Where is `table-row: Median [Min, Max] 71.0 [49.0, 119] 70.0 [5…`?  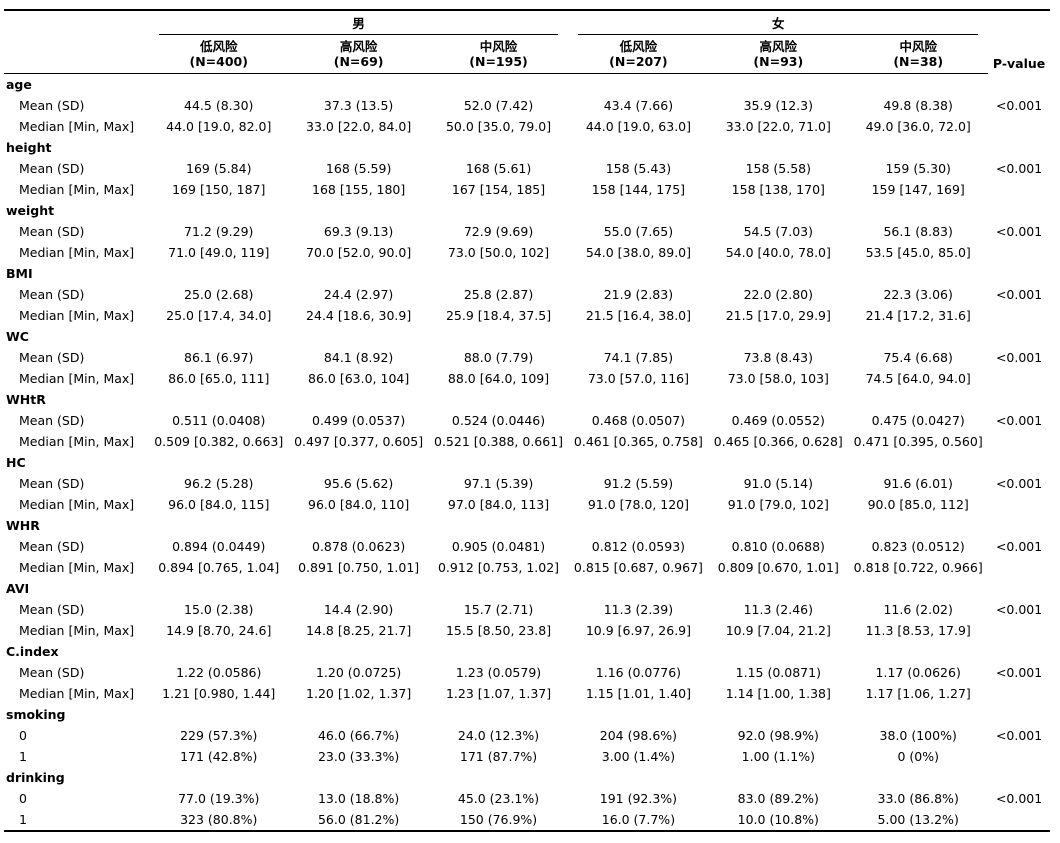 table-row: Median [Min, Max] 71.0 [49.0, 119] 70.0 [5… is located at coordinates (527, 252).